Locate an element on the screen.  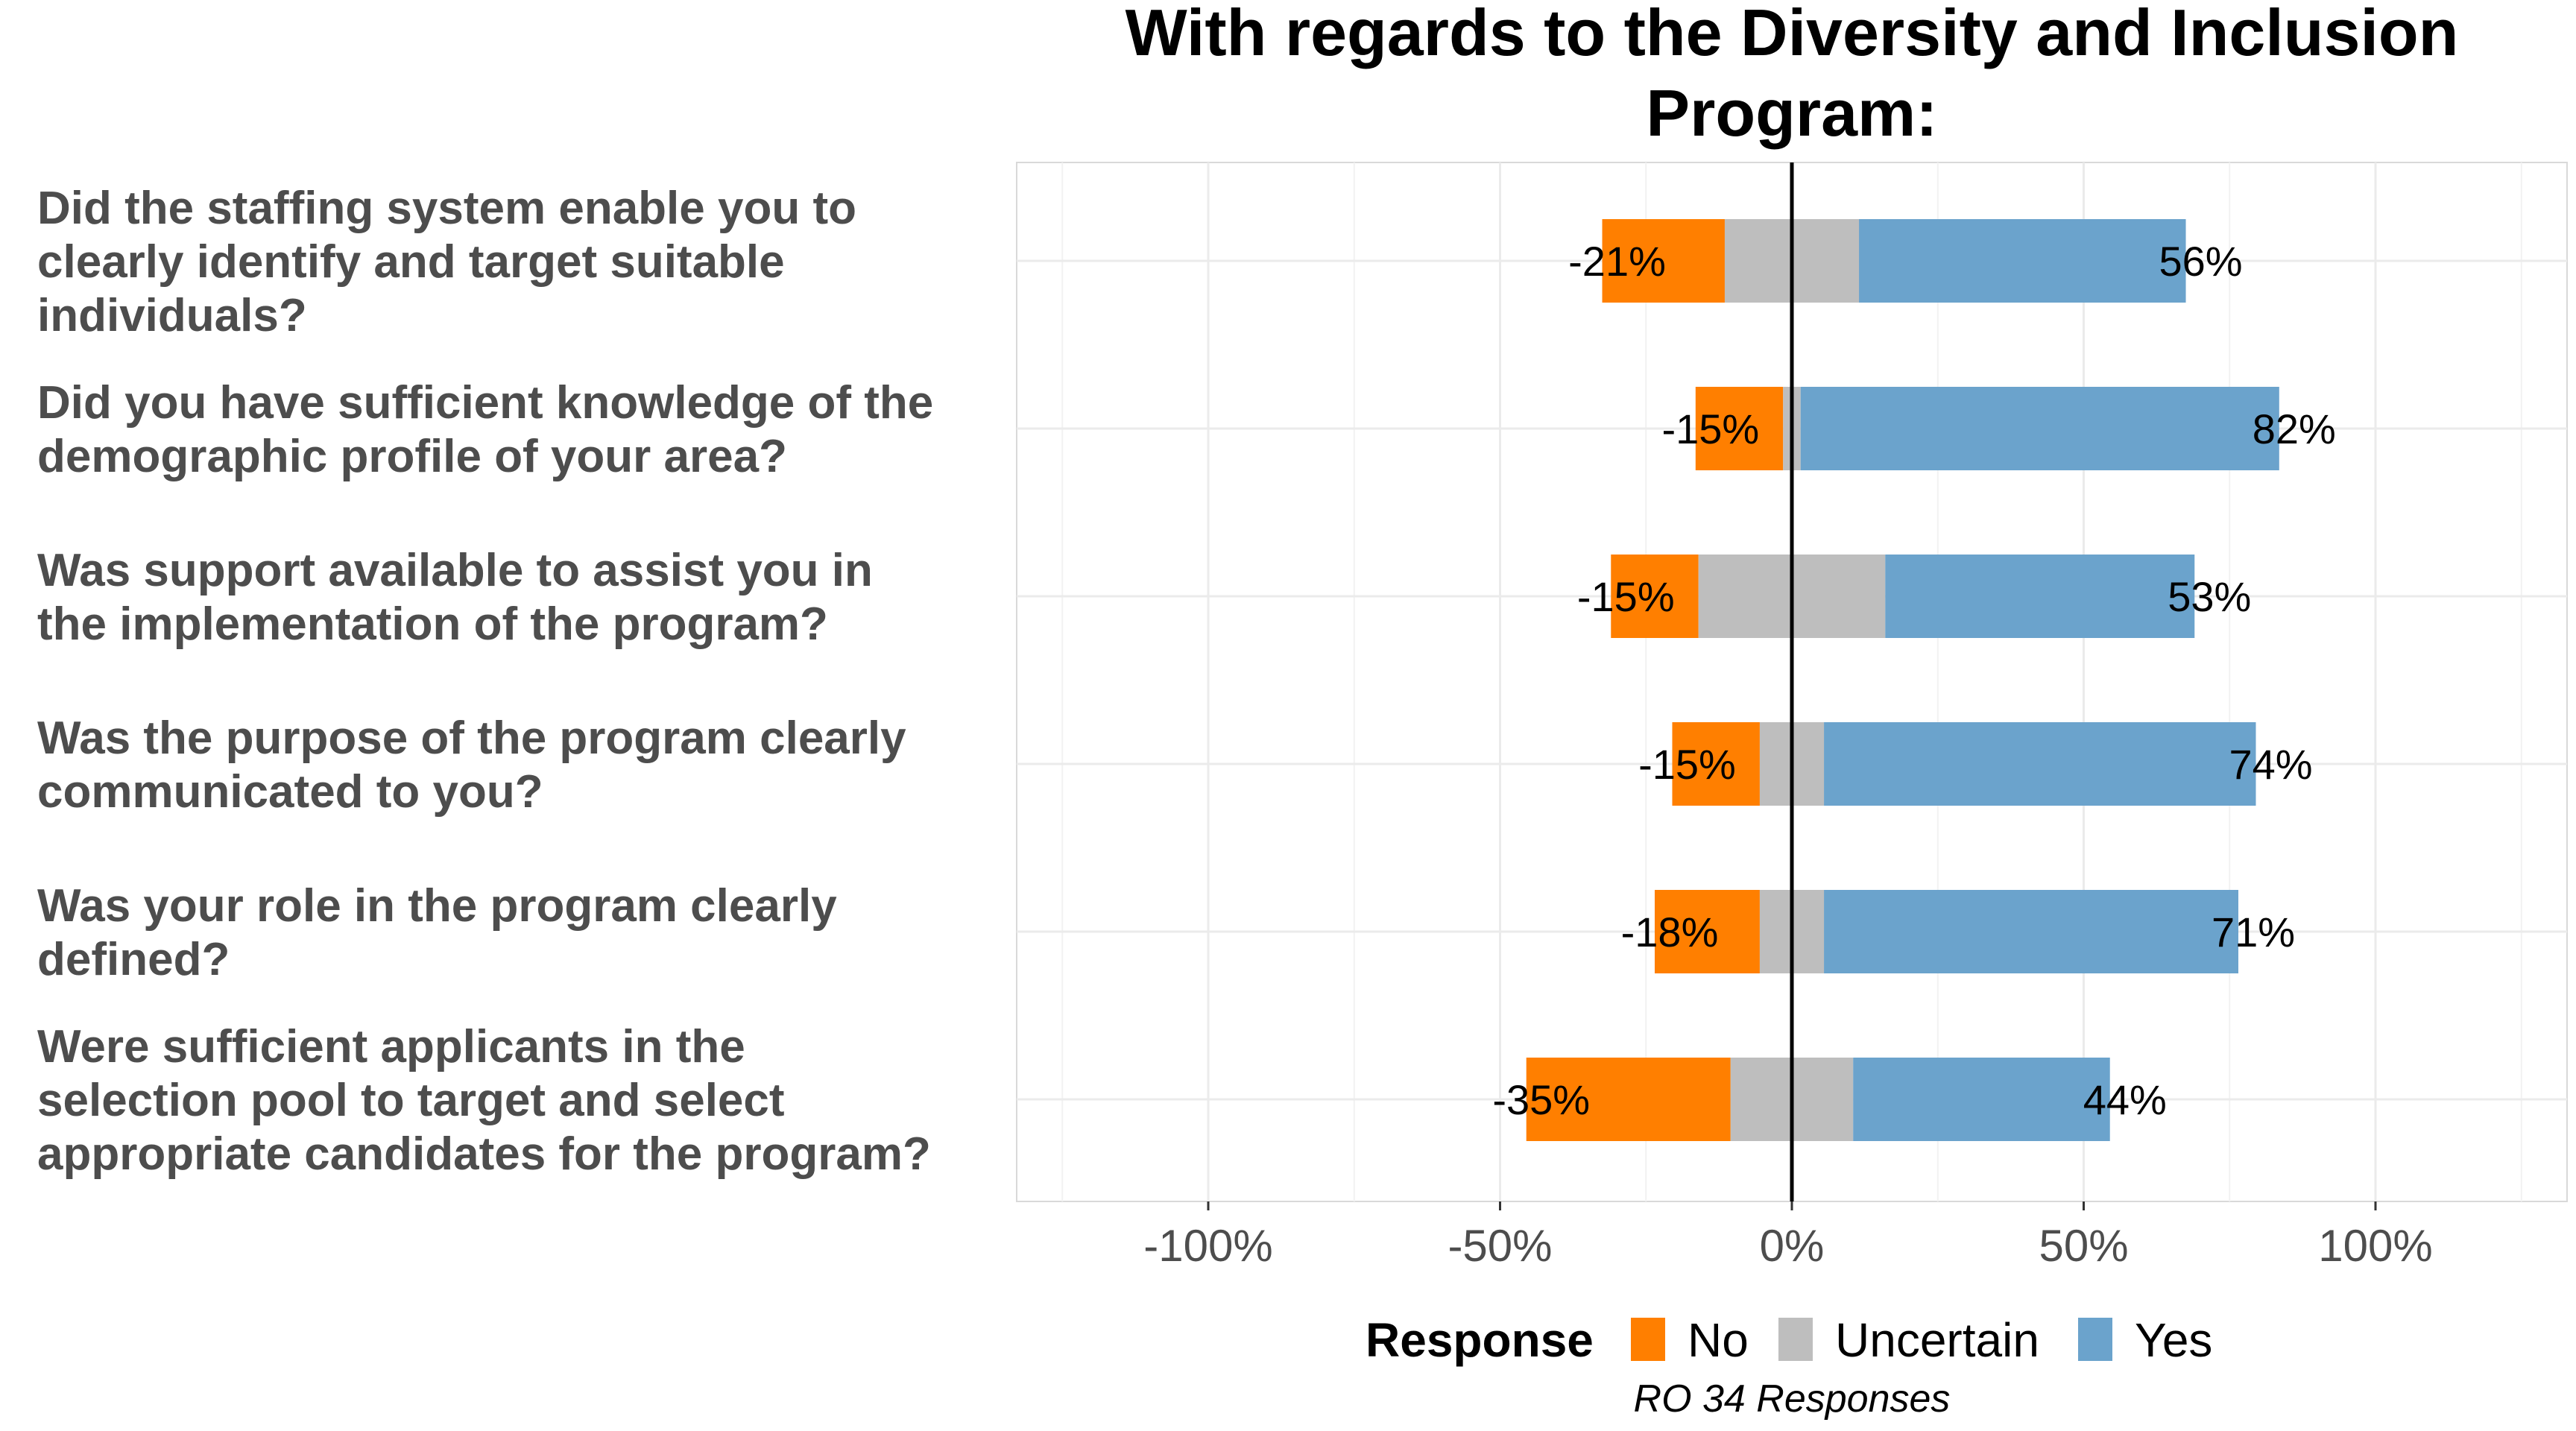
legend-label-uncertain: Uncertain is located at coordinates (1937, 1340).